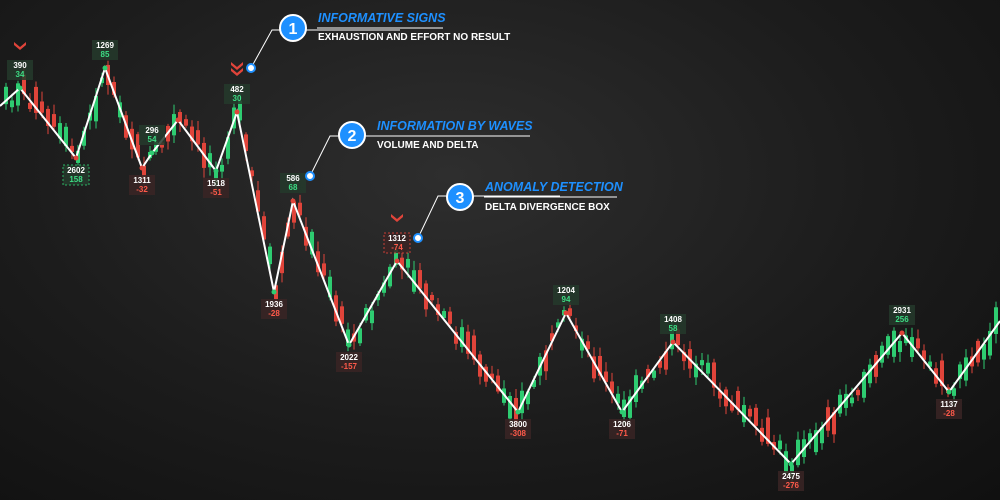 The width and height of the screenshot is (1000, 500). Describe the element at coordinates (791, 481) in the screenshot. I see `wave-label: 2475-276` at that location.